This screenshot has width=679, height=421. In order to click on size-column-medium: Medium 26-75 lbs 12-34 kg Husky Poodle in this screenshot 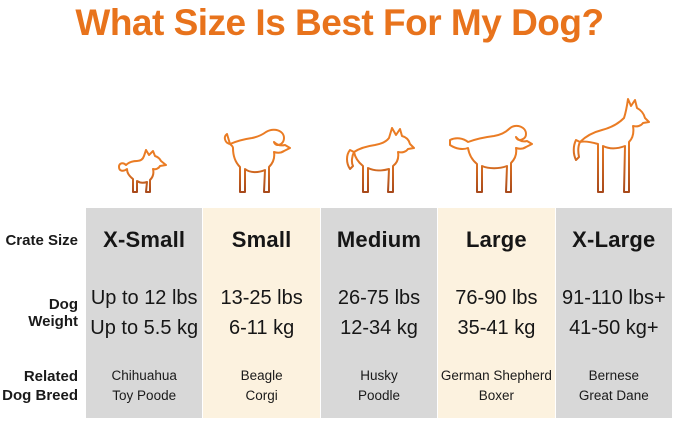, I will do `click(378, 313)`.